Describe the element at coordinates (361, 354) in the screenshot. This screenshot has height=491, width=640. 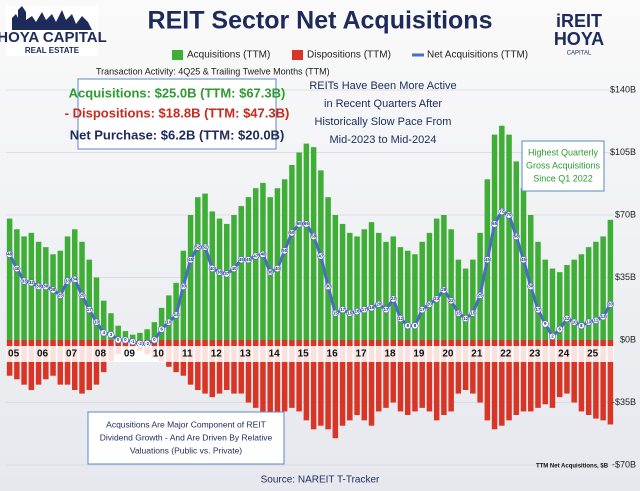
I see `x-tick-label: 17` at that location.